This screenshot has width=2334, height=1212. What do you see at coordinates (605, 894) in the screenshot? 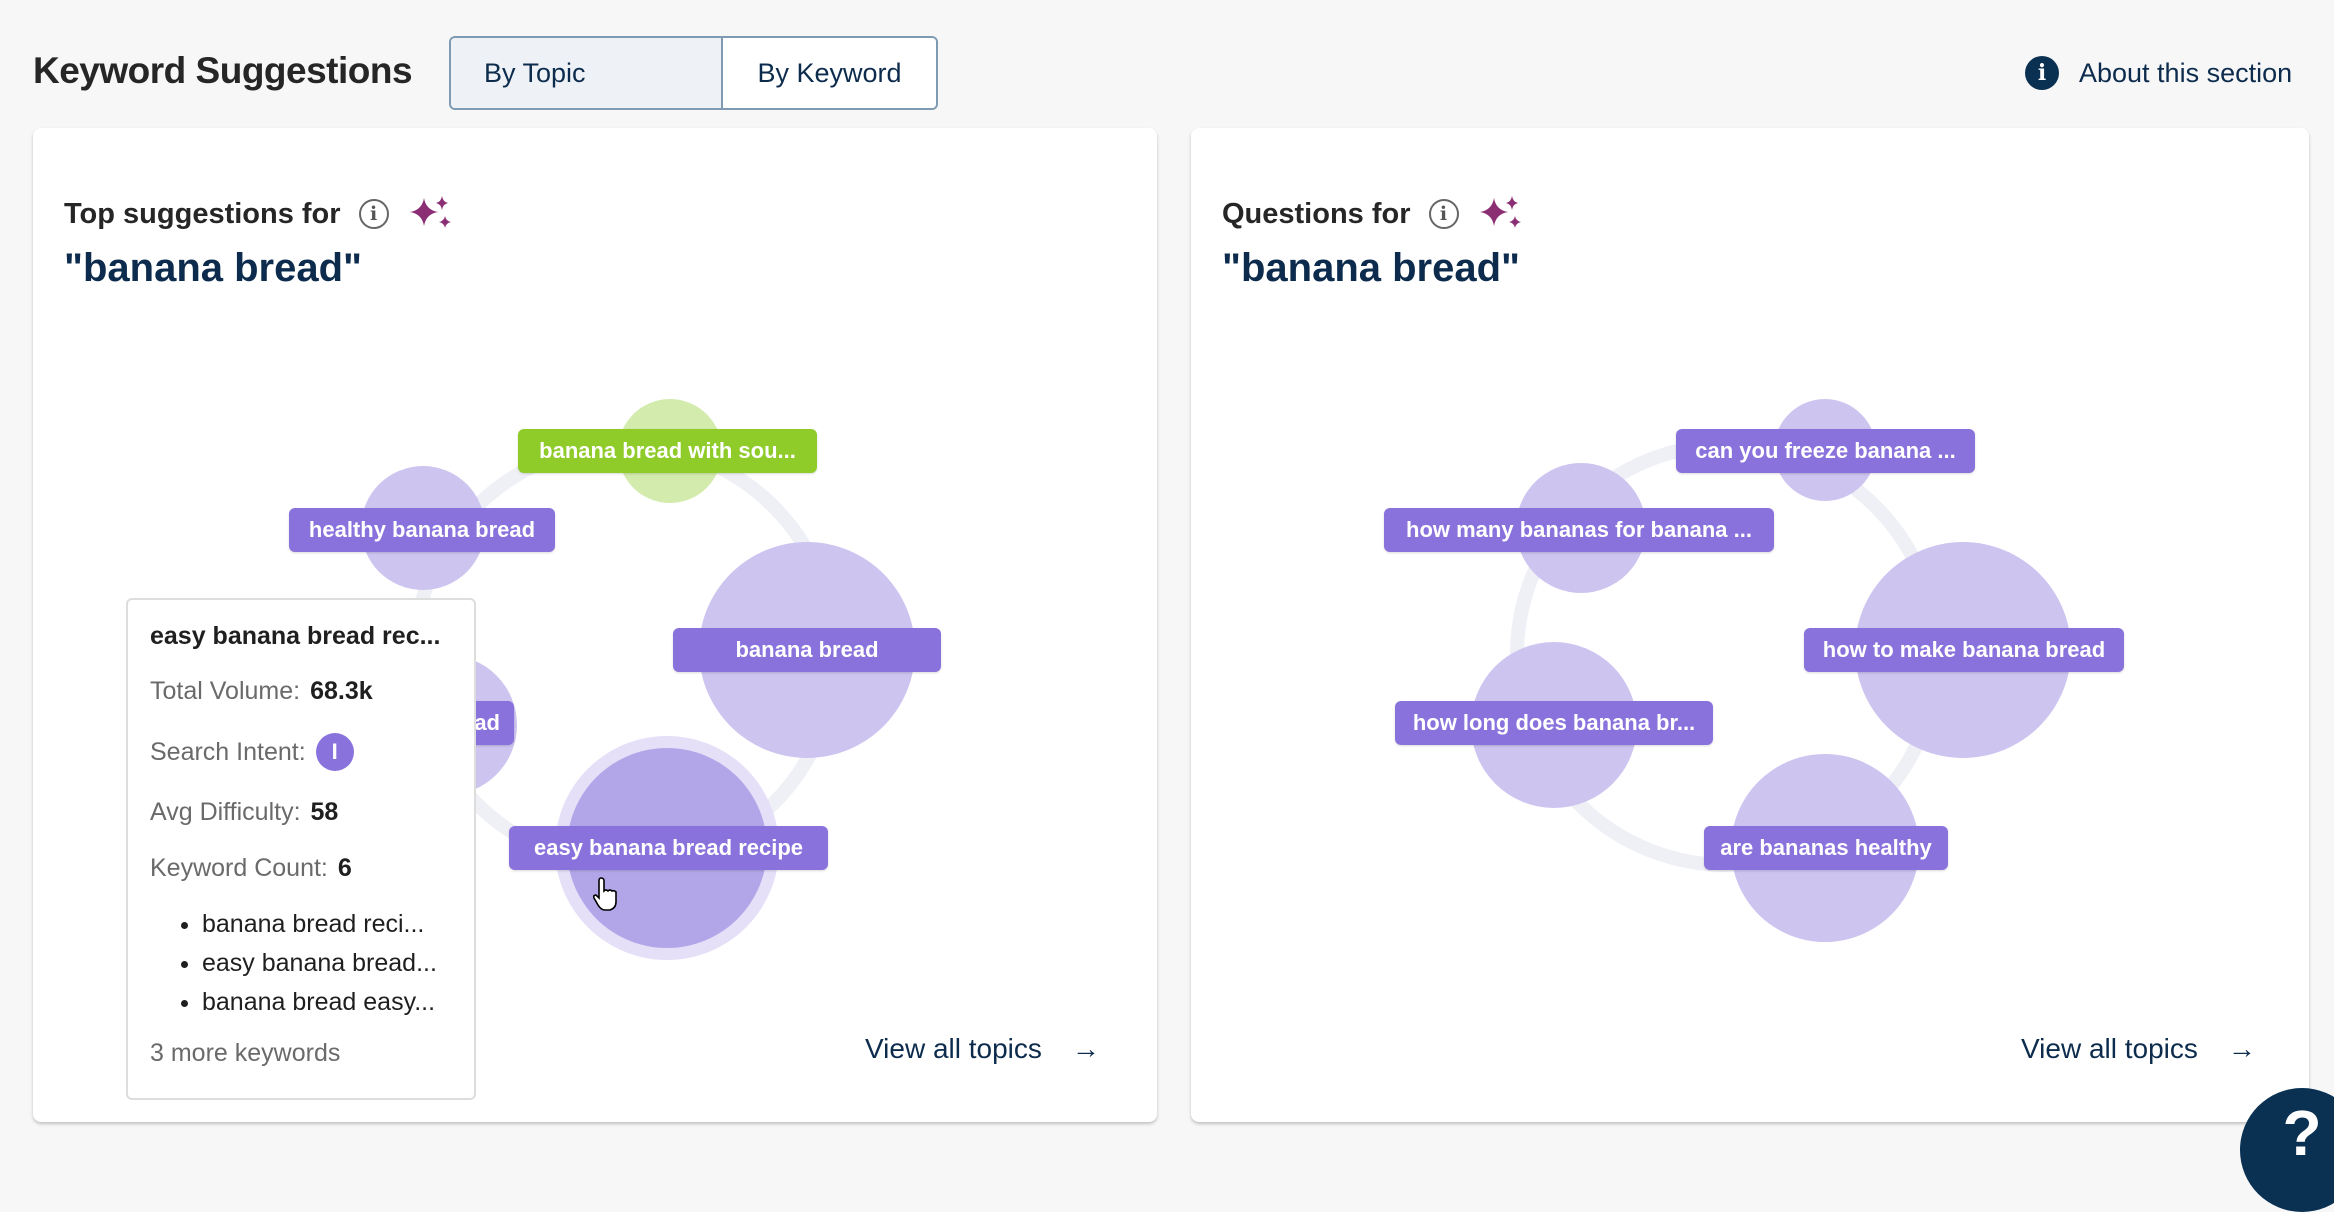
I see `hand-cursor-icon` at bounding box center [605, 894].